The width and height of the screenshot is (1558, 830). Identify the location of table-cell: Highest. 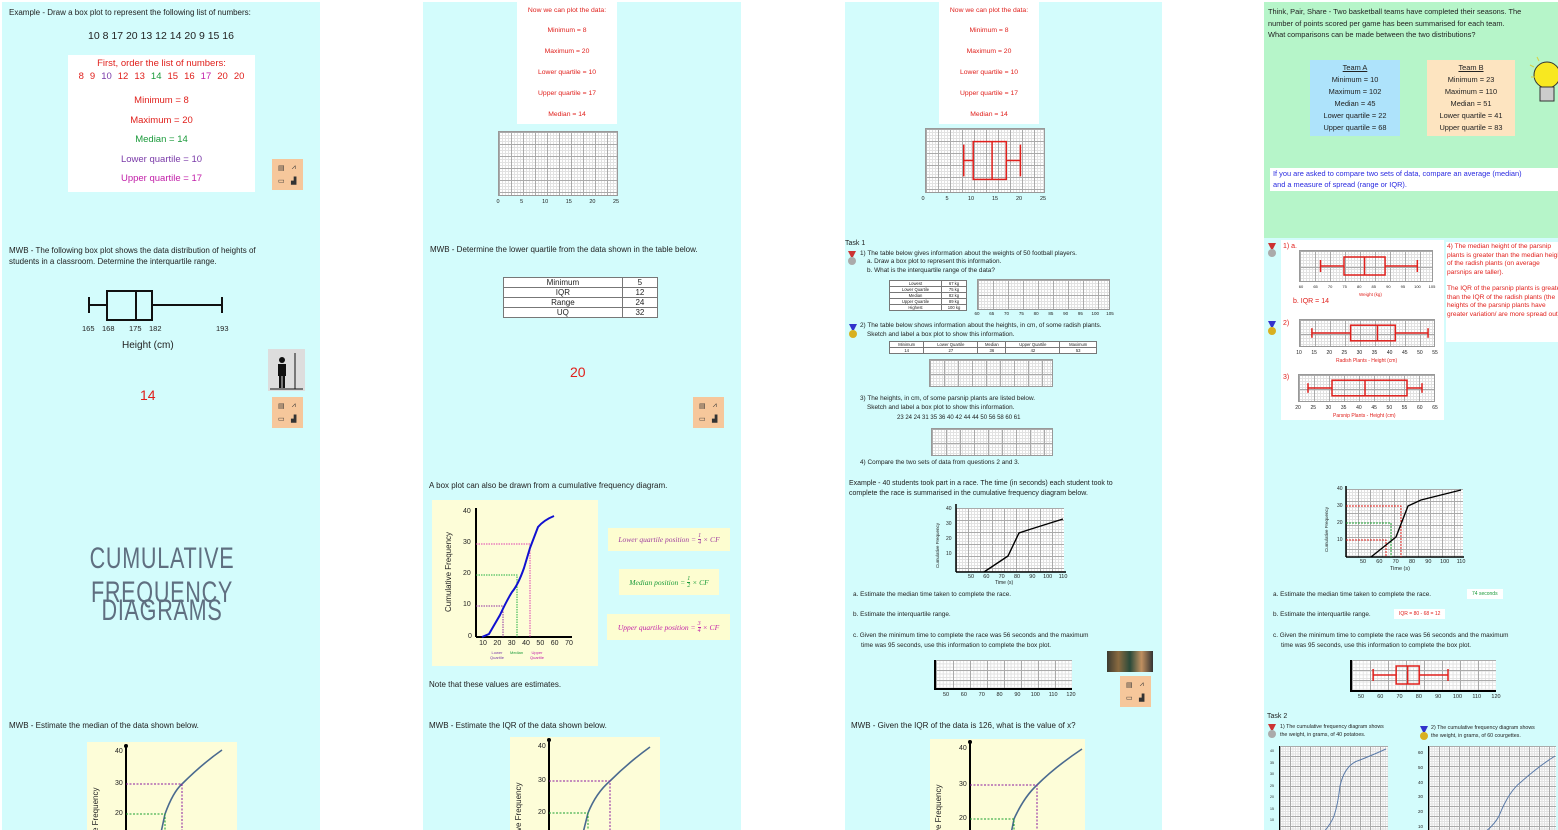
(915, 307).